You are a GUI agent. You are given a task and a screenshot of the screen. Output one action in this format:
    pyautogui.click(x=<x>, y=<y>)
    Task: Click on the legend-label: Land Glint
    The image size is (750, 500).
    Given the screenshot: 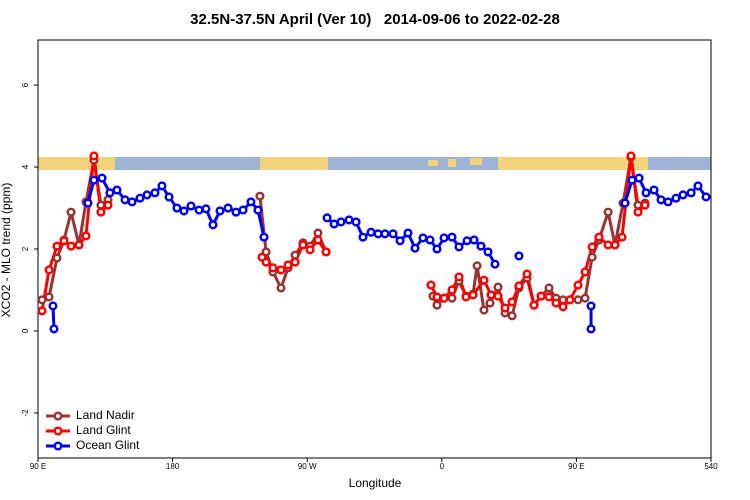 What is the action you would take?
    pyautogui.click(x=103, y=430)
    